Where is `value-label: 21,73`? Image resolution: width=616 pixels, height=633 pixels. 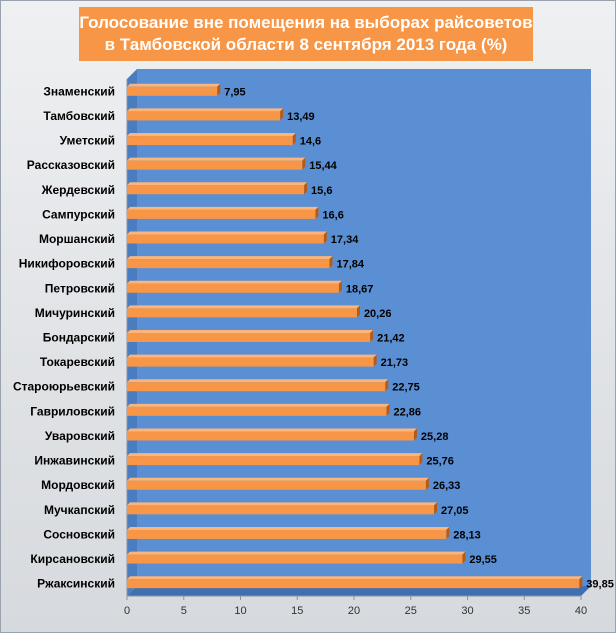
value-label: 21,73 is located at coordinates (395, 363).